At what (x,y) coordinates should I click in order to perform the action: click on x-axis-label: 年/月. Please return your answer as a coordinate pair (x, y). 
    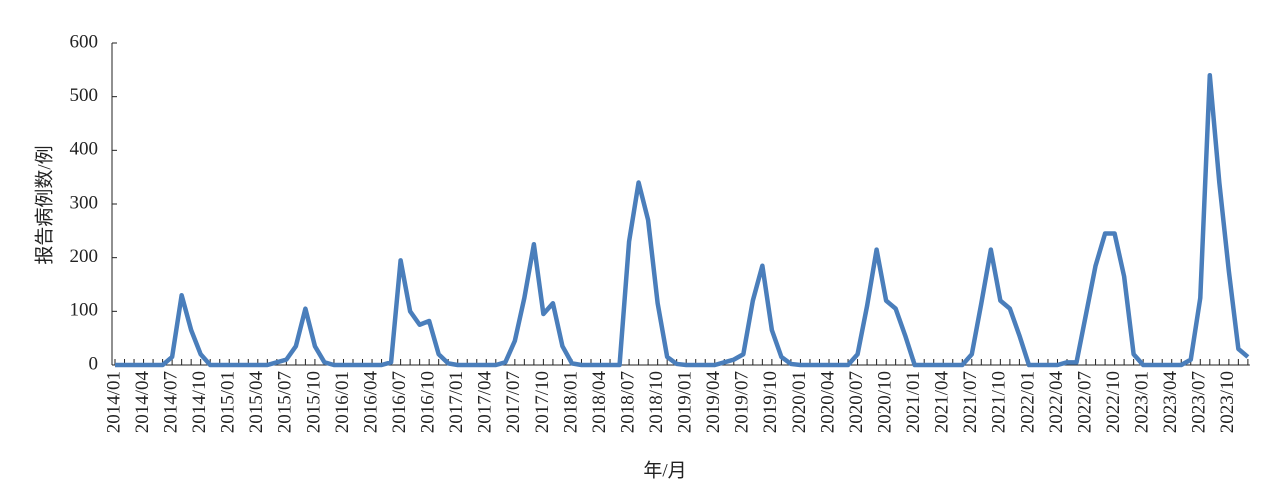
    Looking at the image, I should click on (664, 470).